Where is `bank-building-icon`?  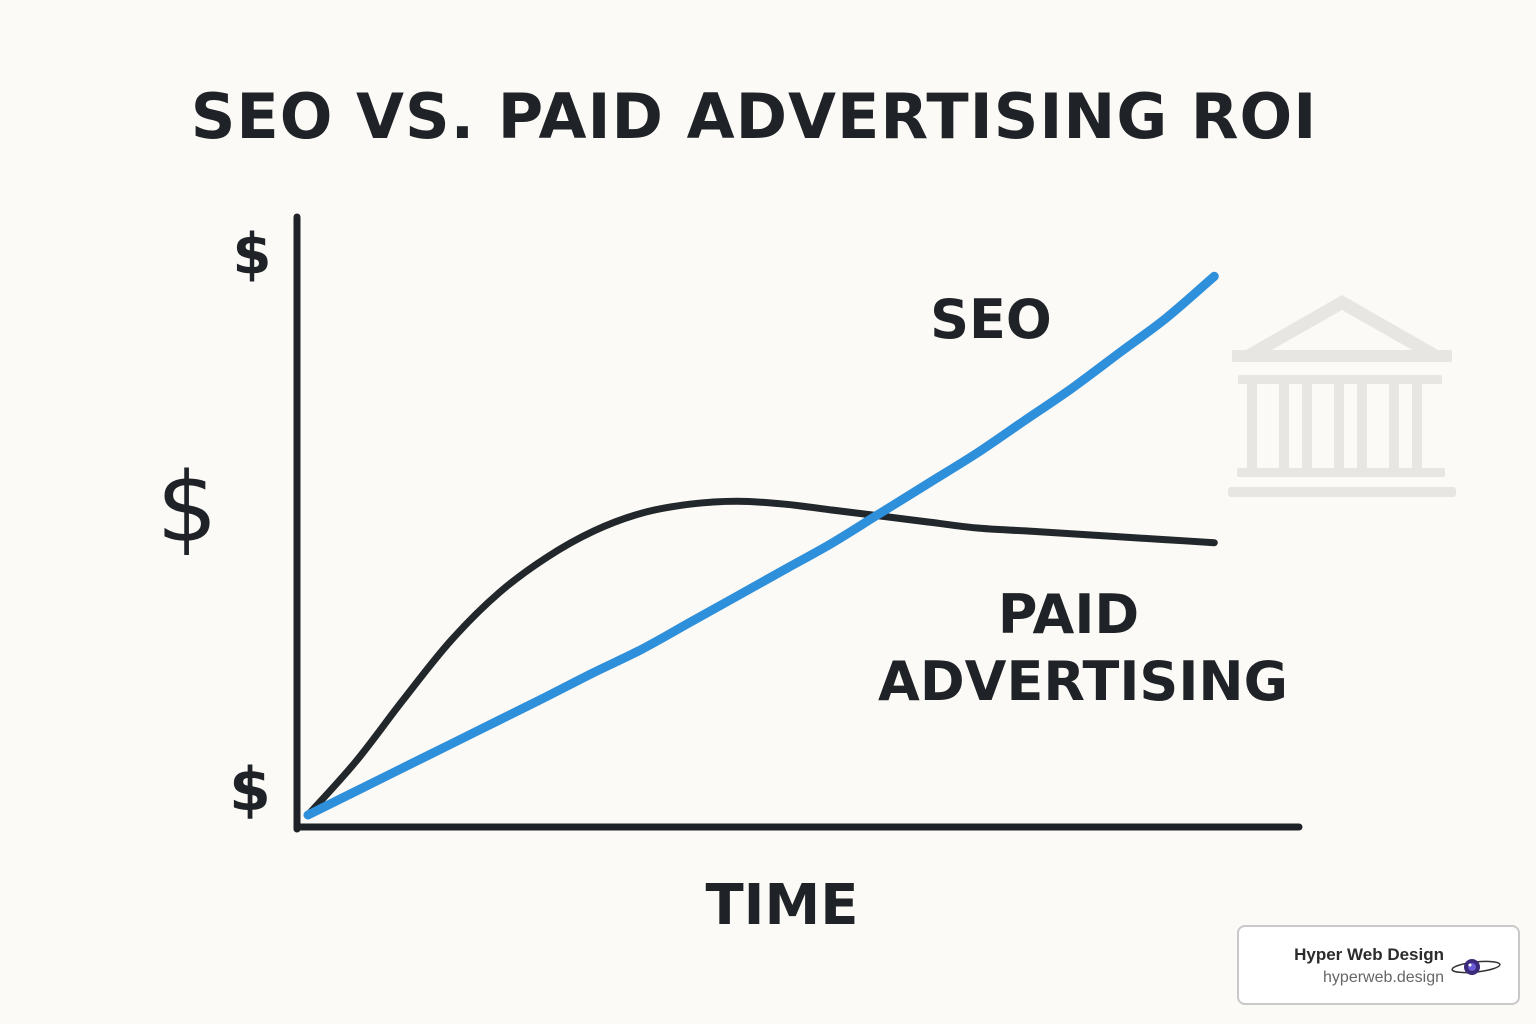 bank-building-icon is located at coordinates (1342, 396).